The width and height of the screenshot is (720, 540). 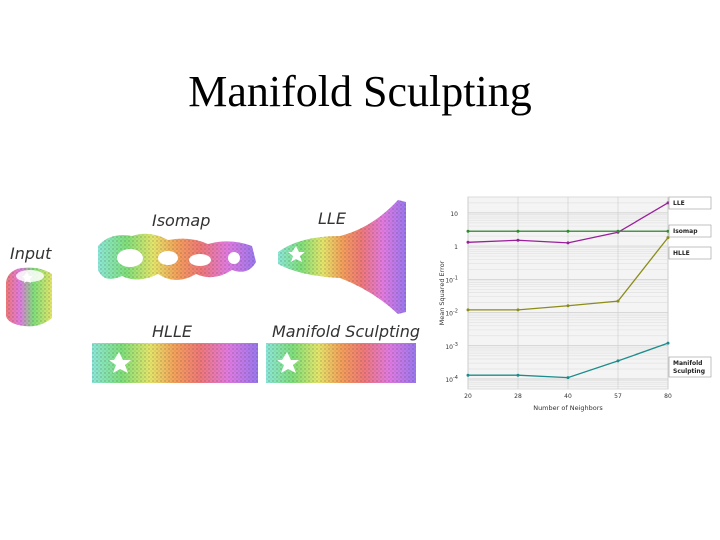 I want to click on y-tick-label: 10⁻³, so click(x=451, y=346).